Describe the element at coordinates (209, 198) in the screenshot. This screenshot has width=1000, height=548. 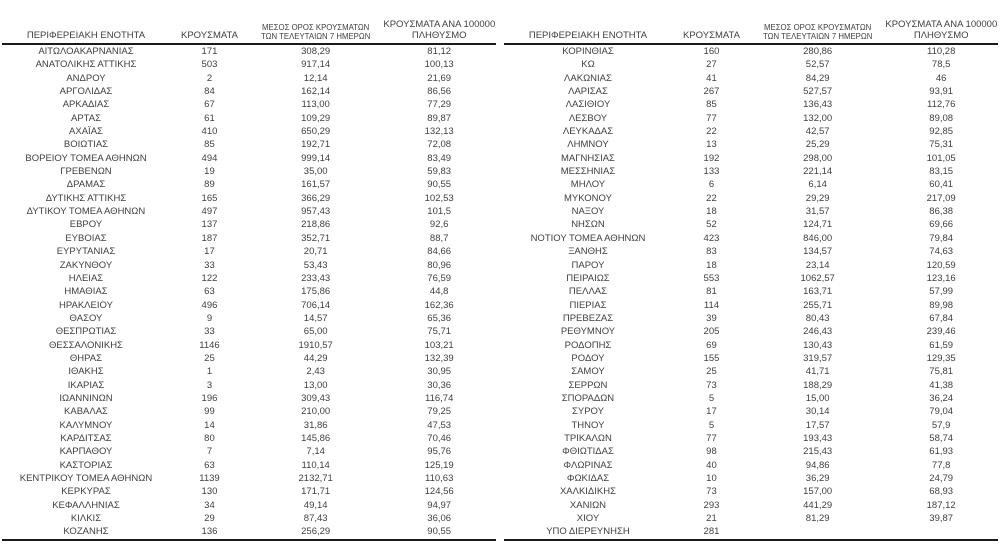
I see `cases-value: 165` at that location.